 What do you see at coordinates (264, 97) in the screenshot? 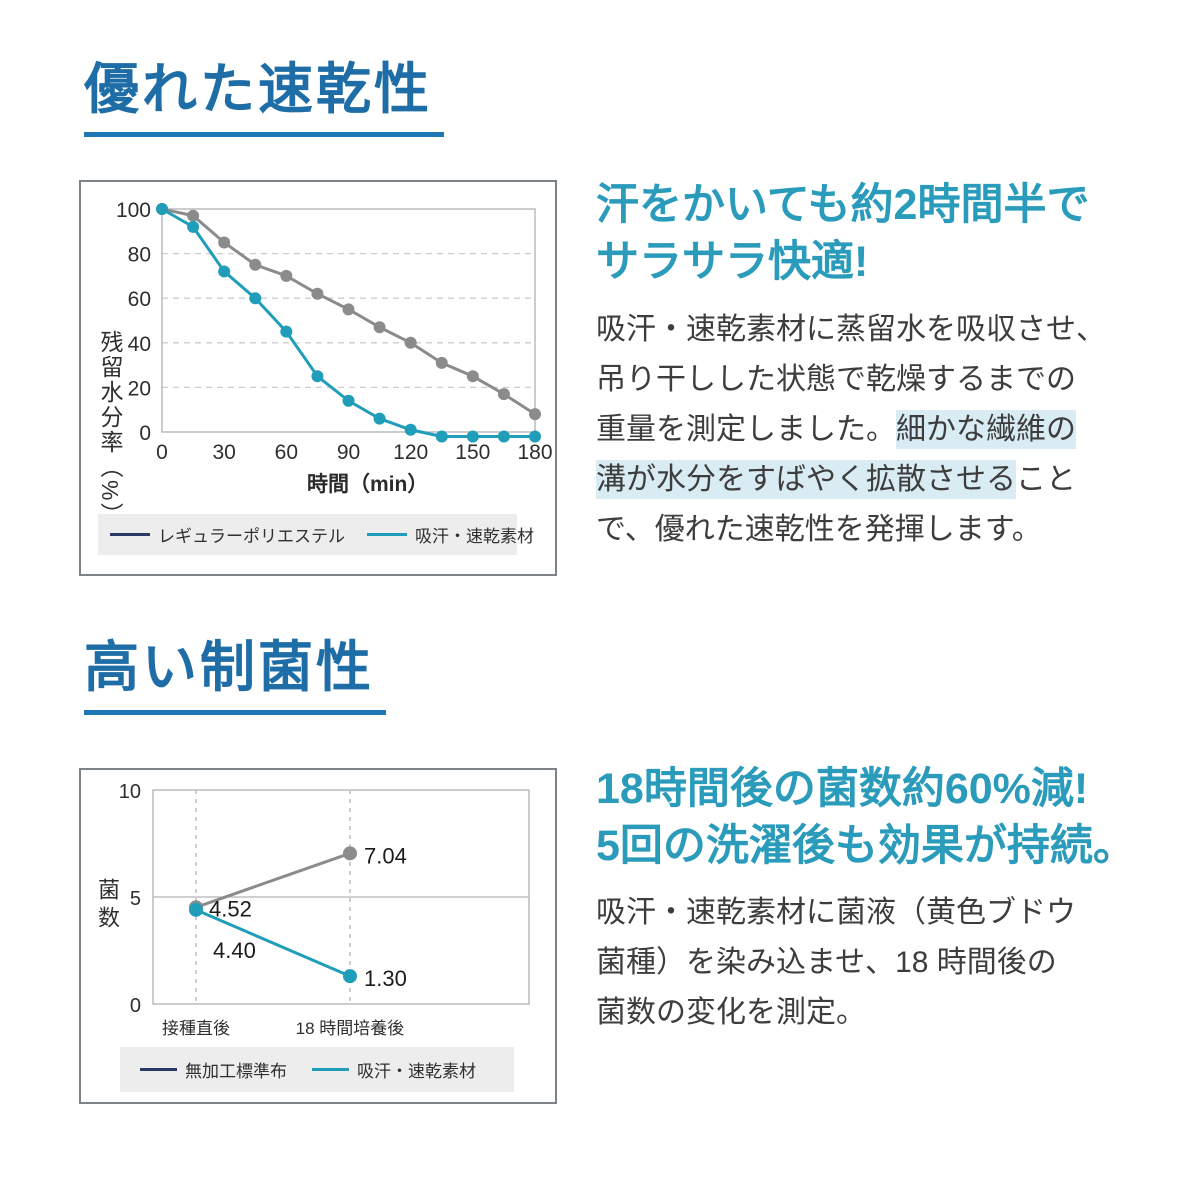
I see `section1-title: 優れた速乾性` at bounding box center [264, 97].